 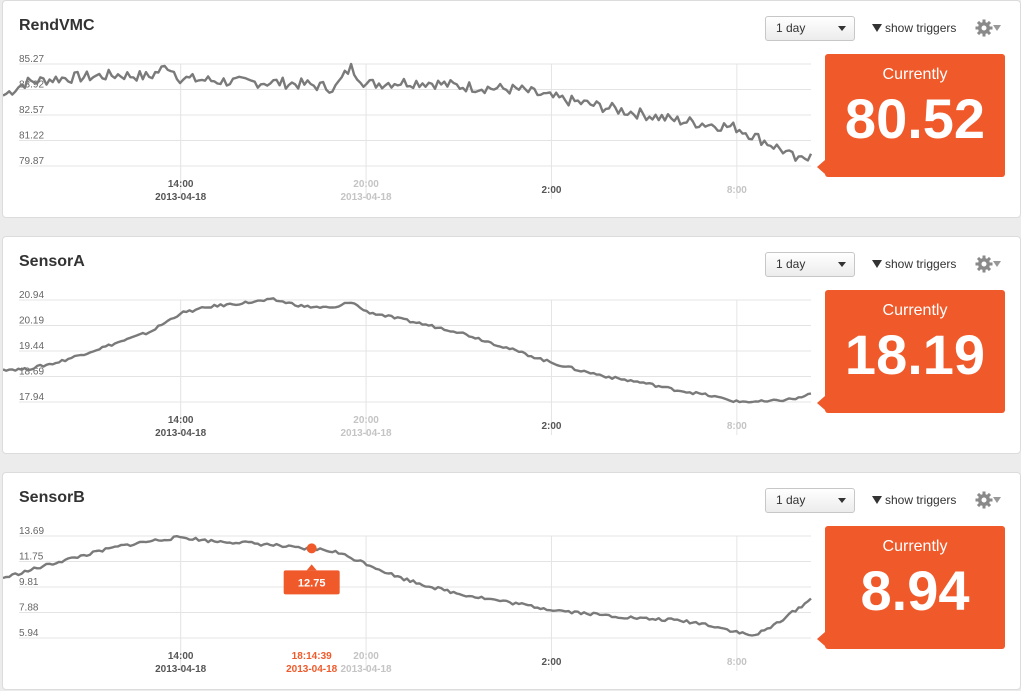 I want to click on y-tick-label: 18.69, so click(x=31, y=372).